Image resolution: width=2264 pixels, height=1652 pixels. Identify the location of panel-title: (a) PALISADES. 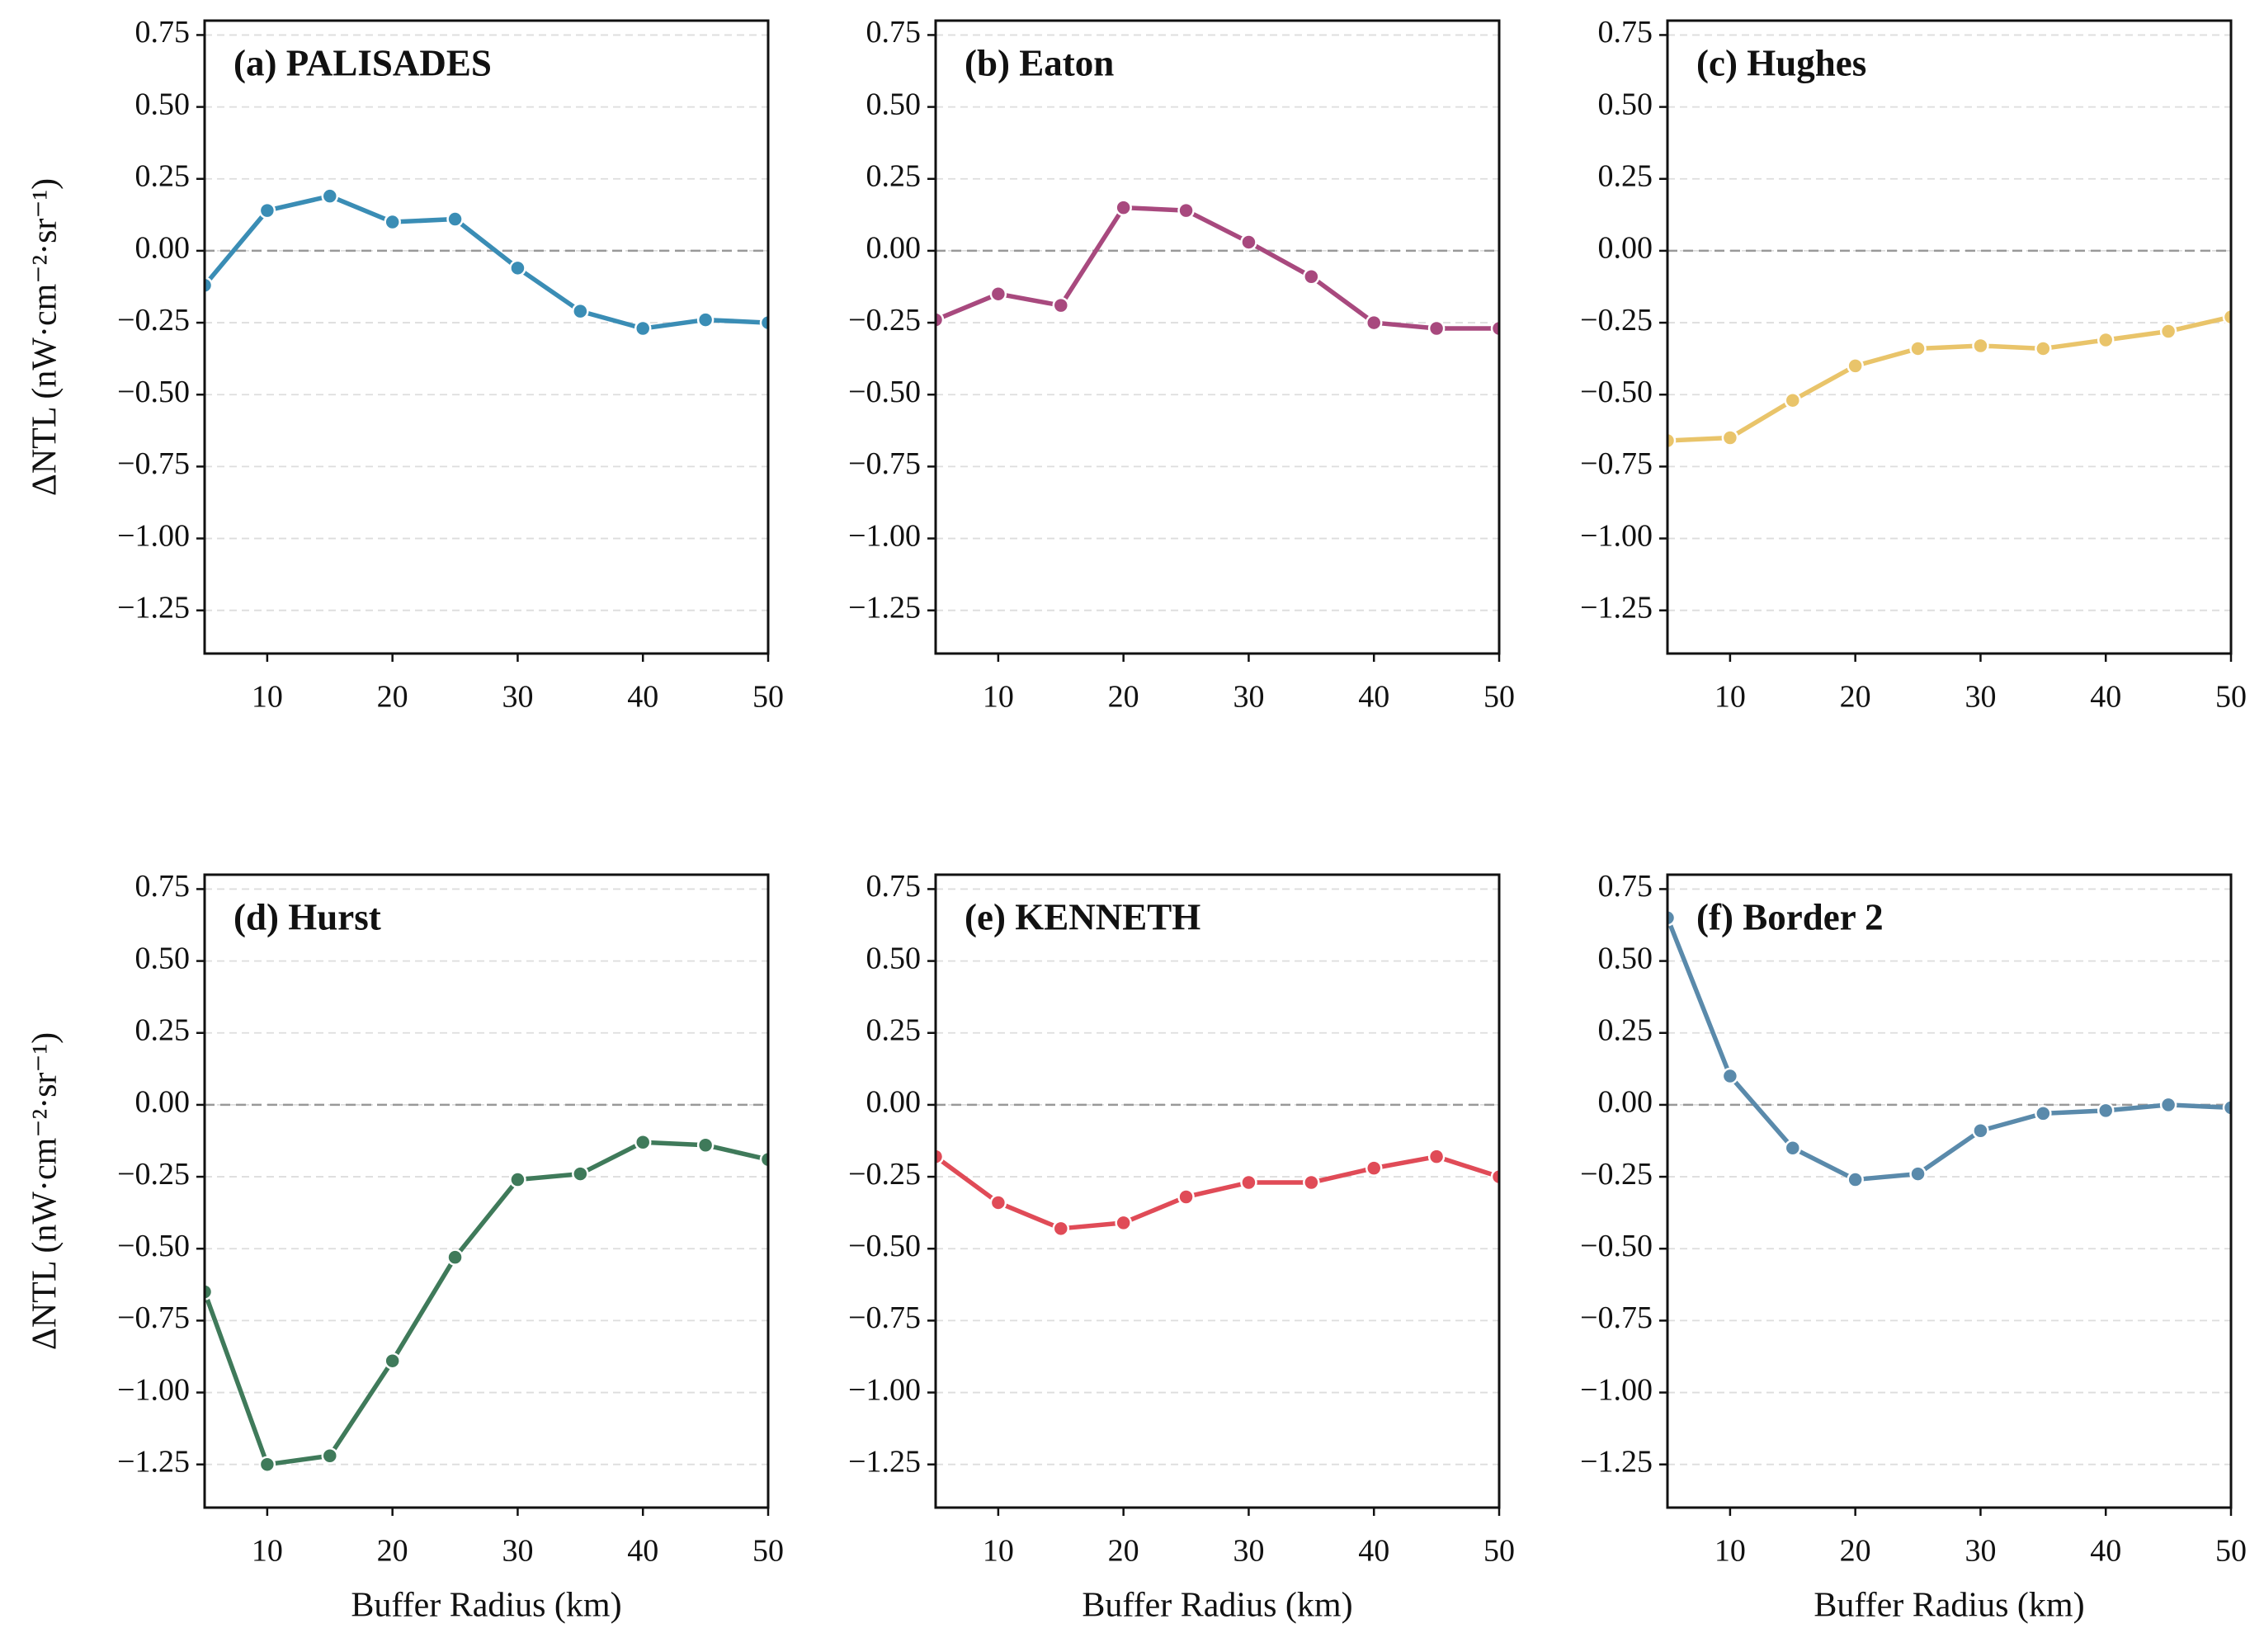
(362, 63).